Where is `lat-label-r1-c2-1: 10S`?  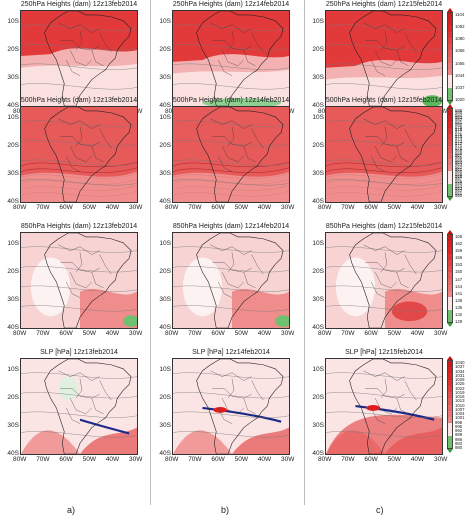
lat-label-r1-c2-1: 10S is located at coordinates (165, 21).